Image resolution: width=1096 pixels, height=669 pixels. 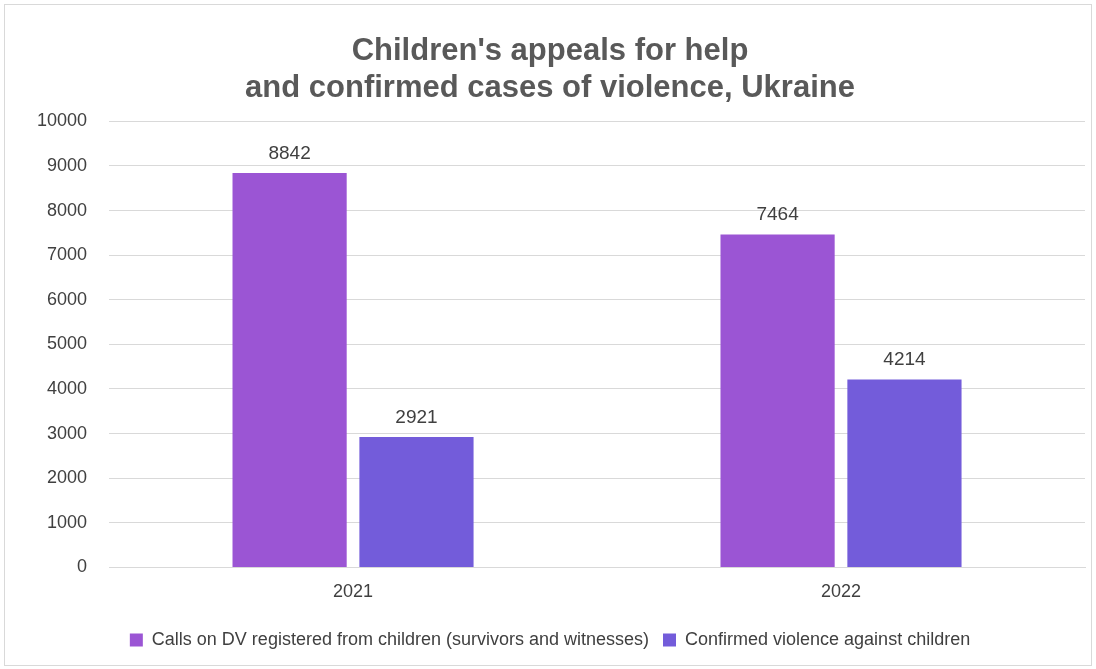 What do you see at coordinates (67, 254) in the screenshot?
I see `y-tick-label: 7000` at bounding box center [67, 254].